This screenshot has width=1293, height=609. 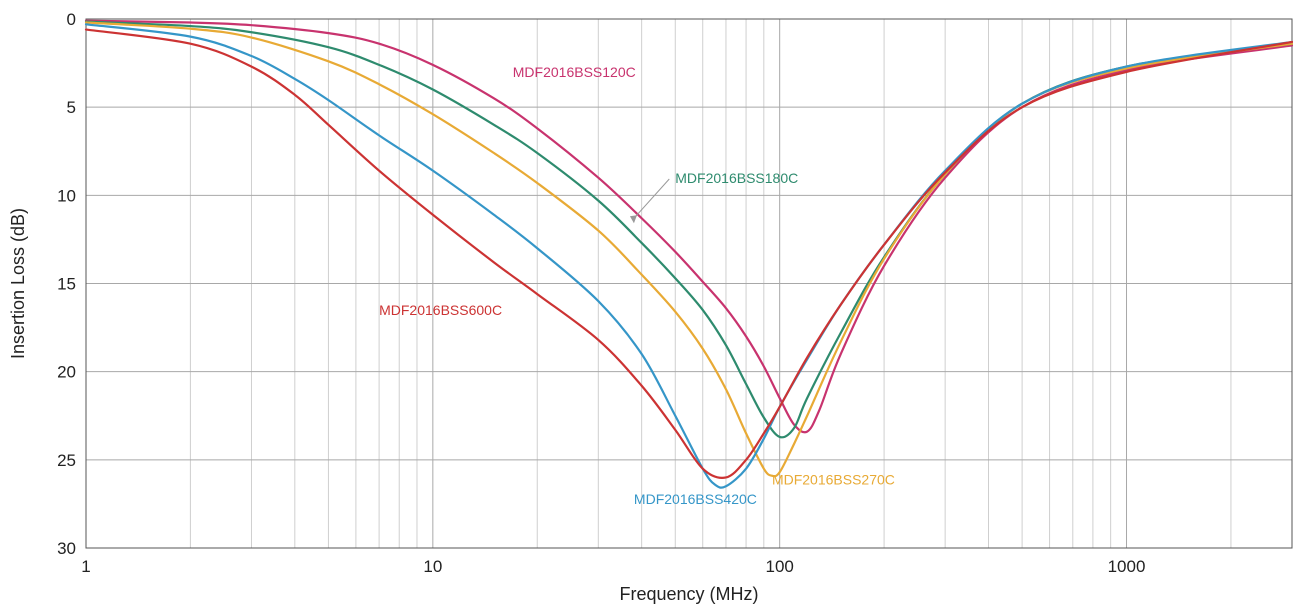 I want to click on series-label-leader, so click(x=651, y=198).